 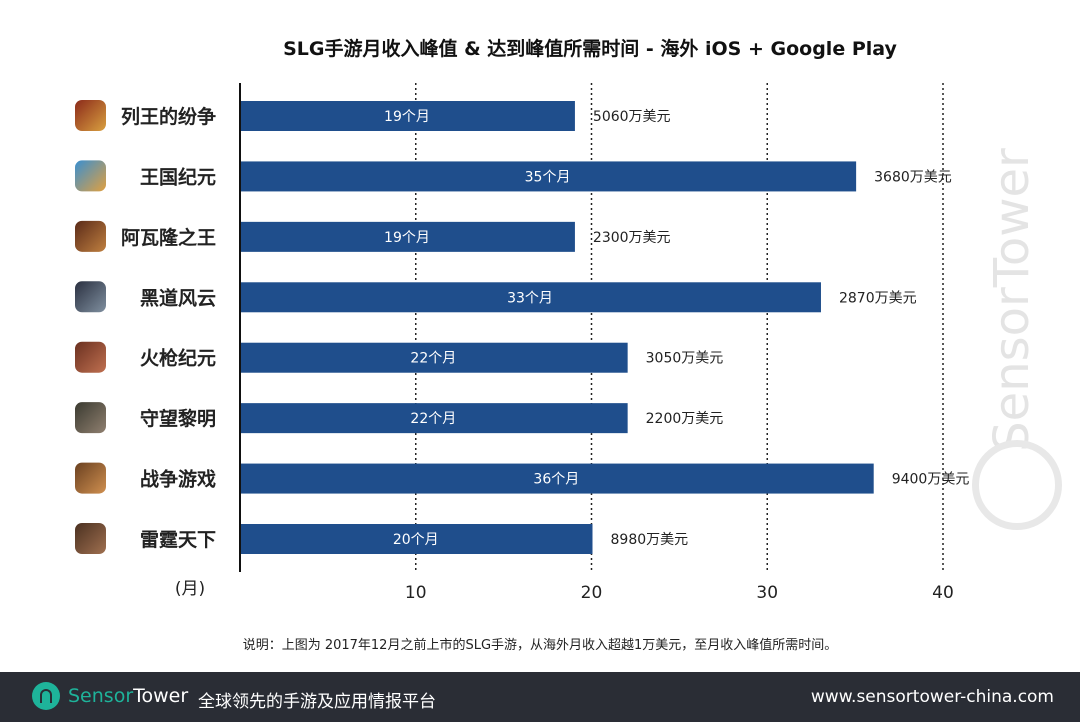 I want to click on peak-revenue-label: 2300万美元, so click(x=632, y=238).